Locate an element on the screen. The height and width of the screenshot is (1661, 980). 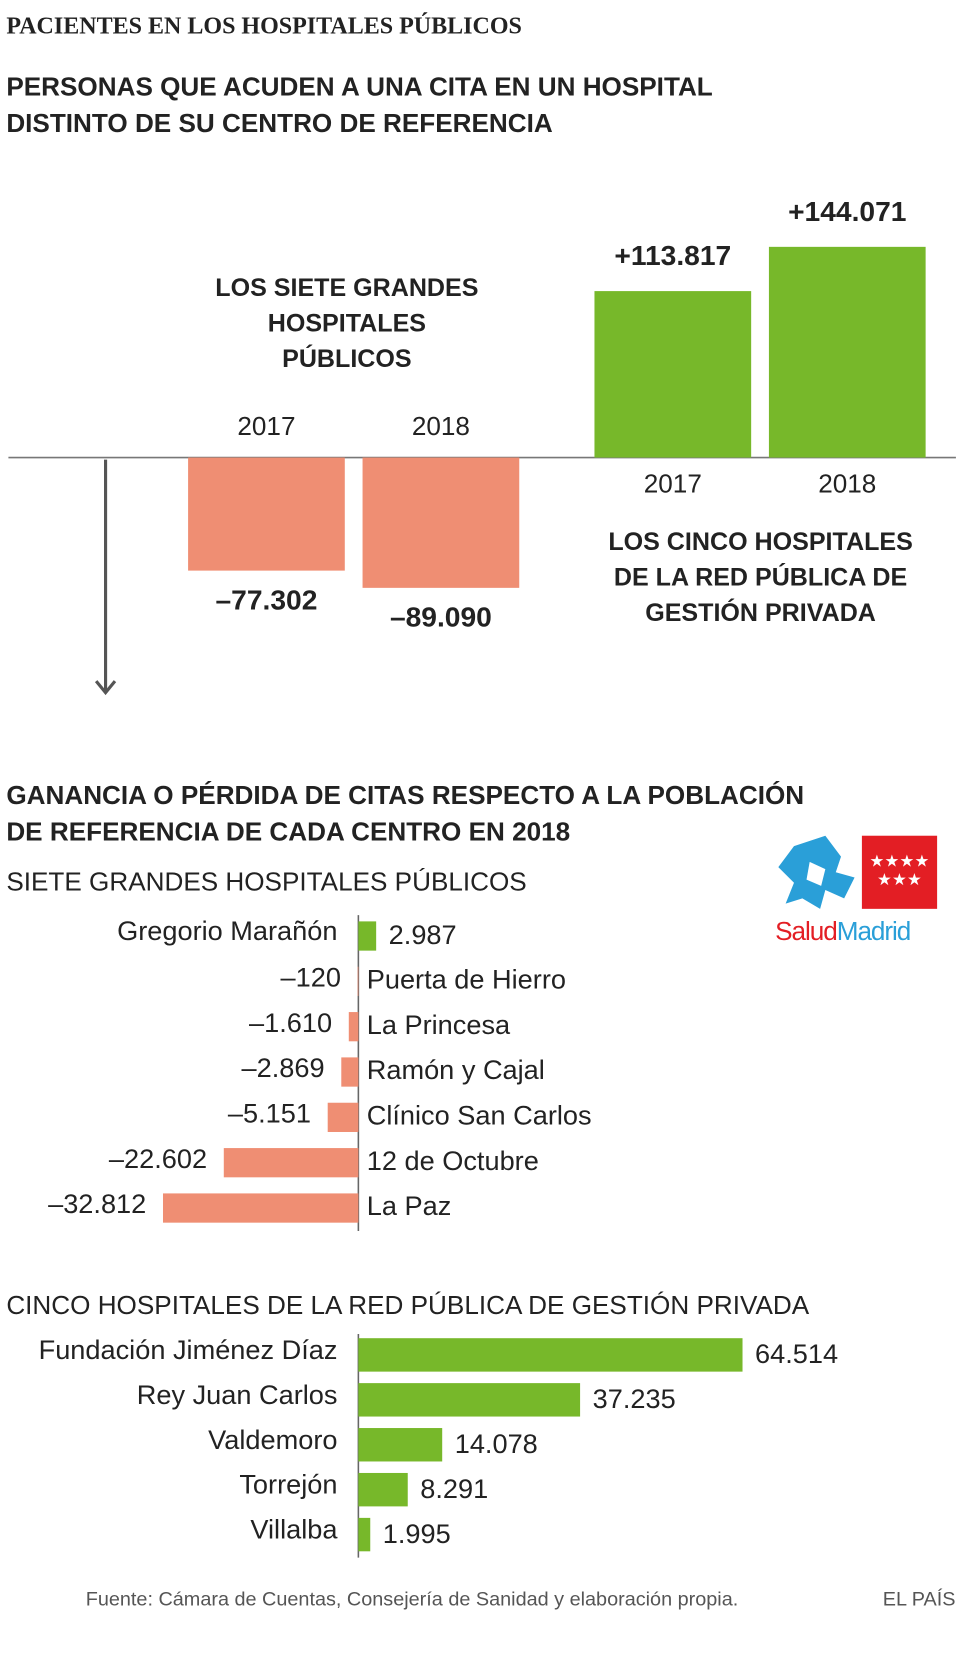
chart-title: DISTINTO DE SU CENTRO DE REFERENCIA is located at coordinates (279, 123).